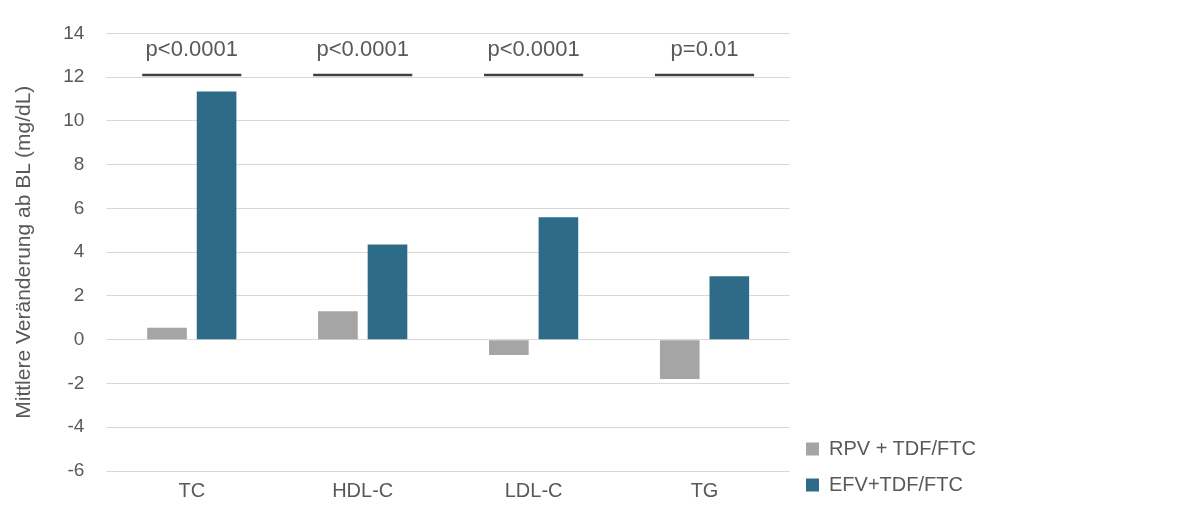 This screenshot has width=1202, height=513. I want to click on legend-label: EFV+TDF/FTC, so click(896, 483).